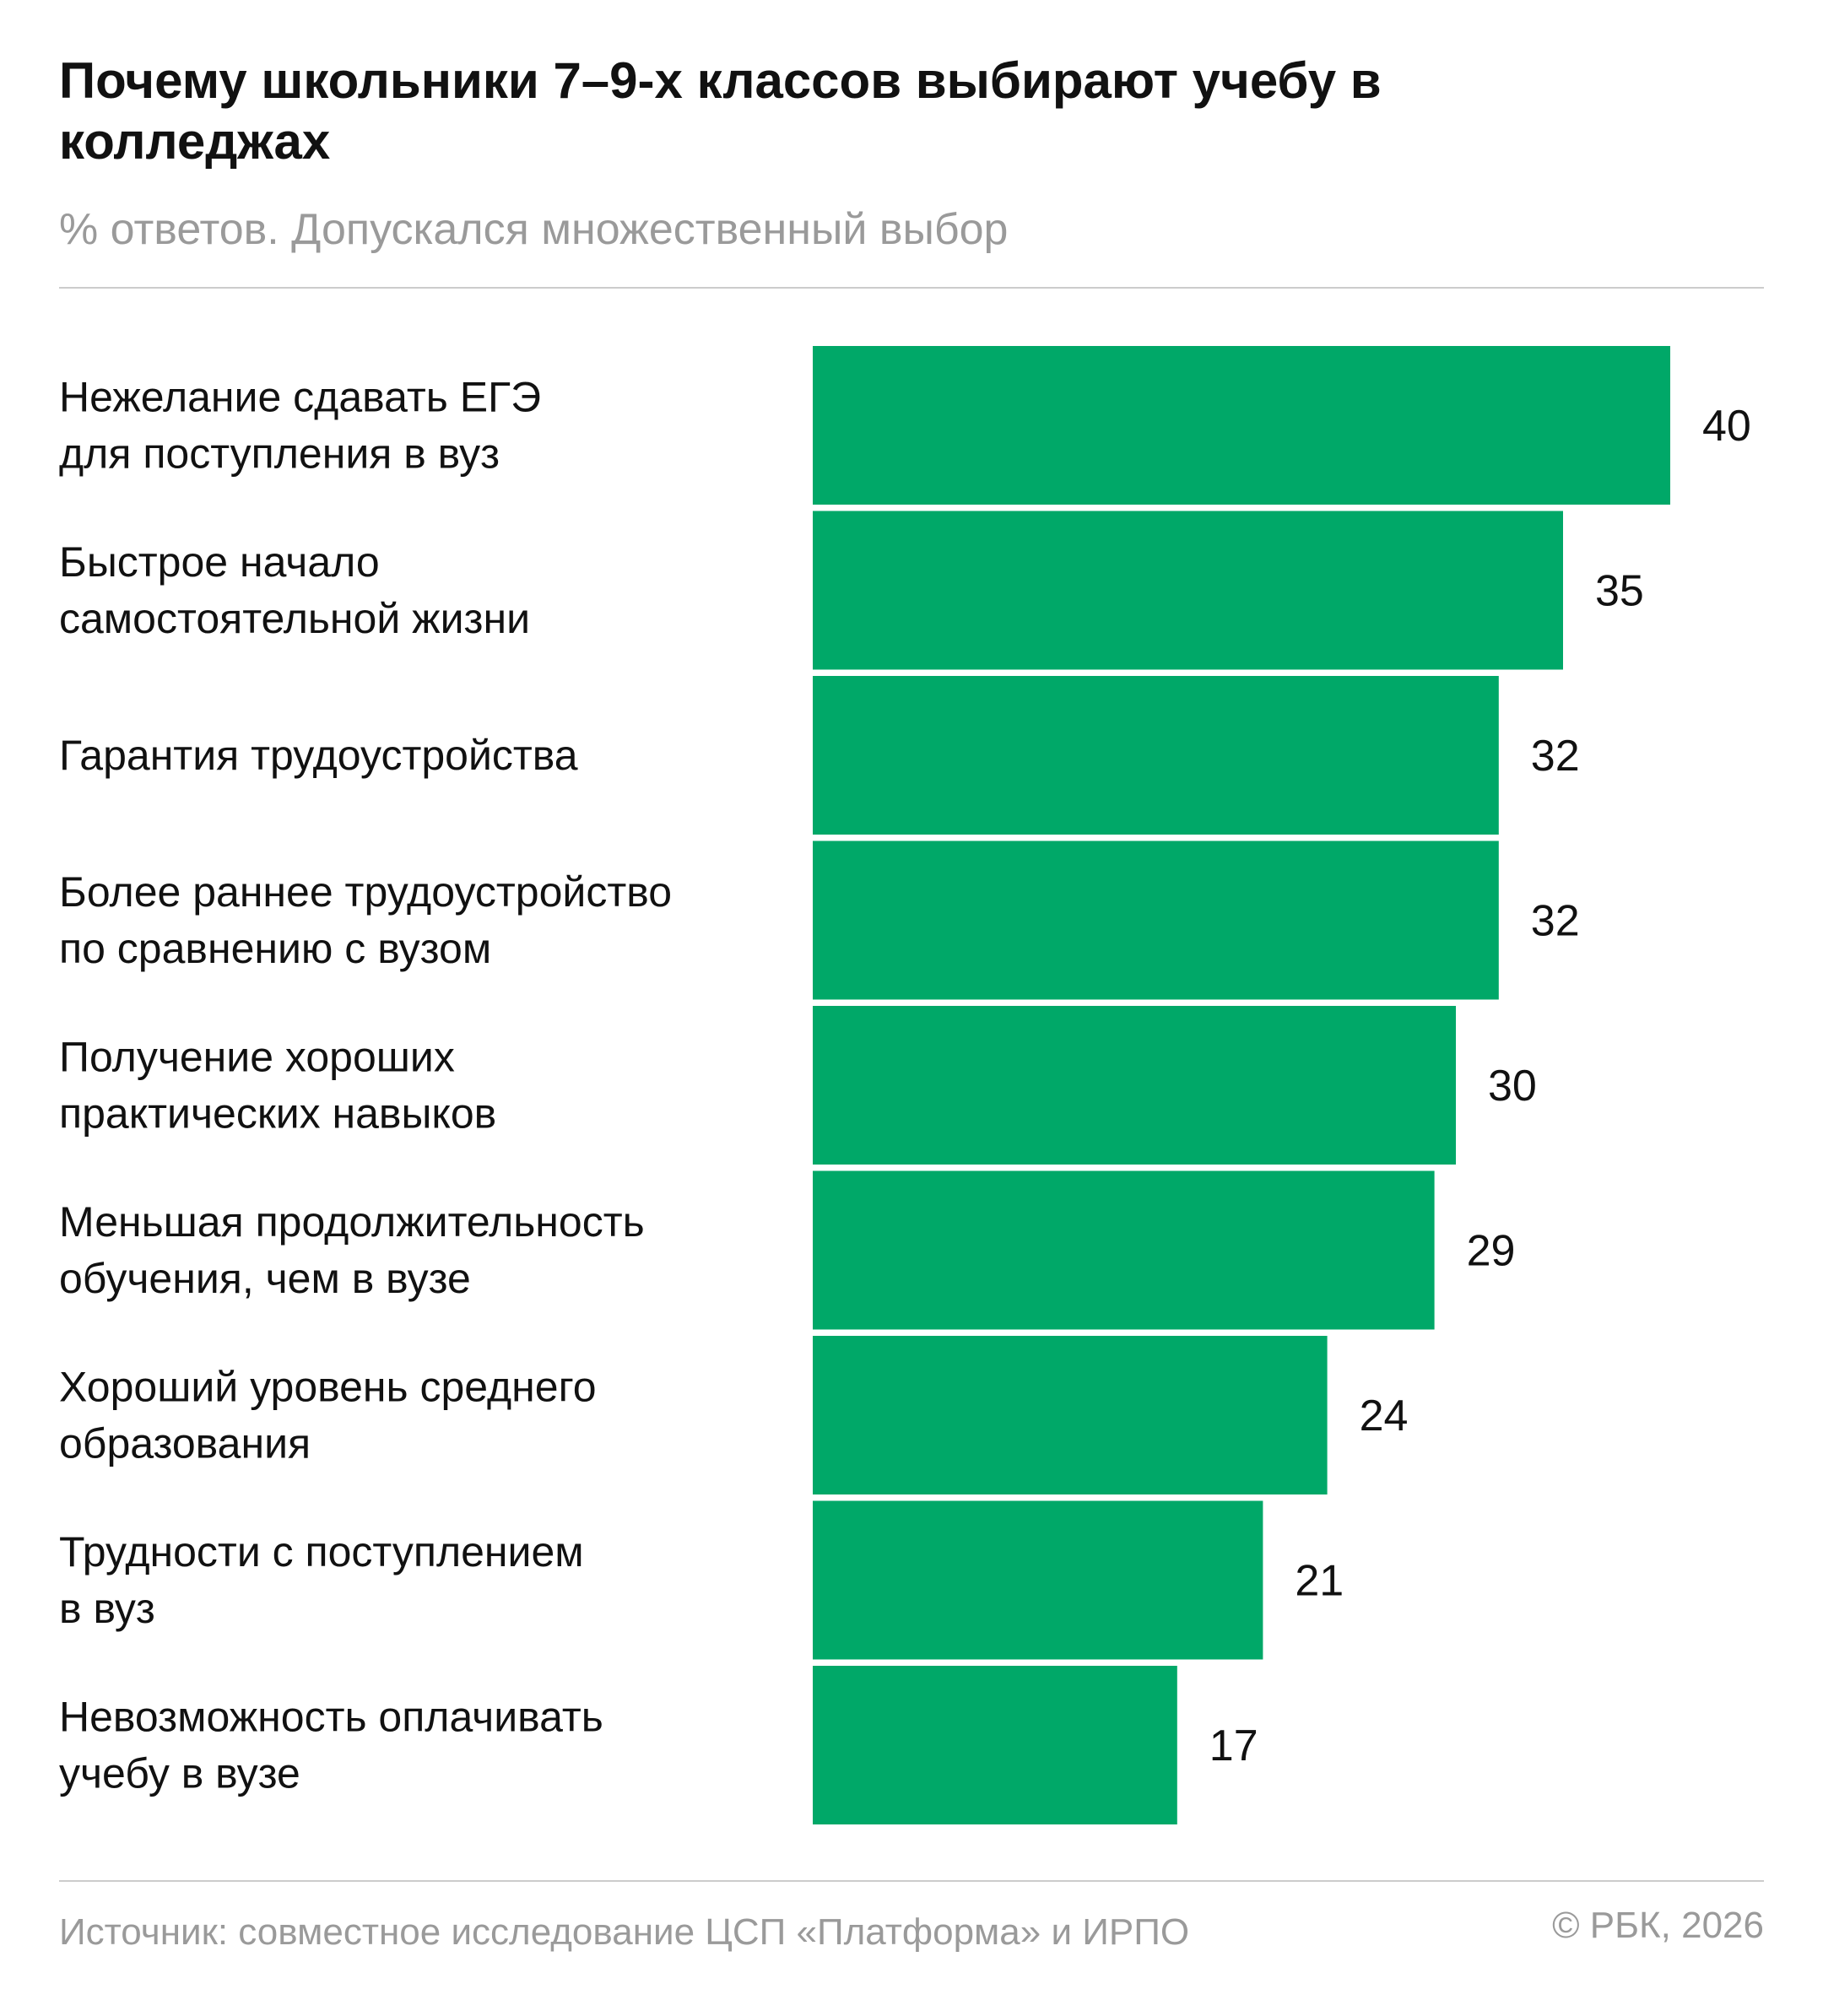 The image size is (1823, 2016). Describe the element at coordinates (328, 1415) in the screenshot. I see `category-label-7: Хороший уровень среднего образования` at that location.